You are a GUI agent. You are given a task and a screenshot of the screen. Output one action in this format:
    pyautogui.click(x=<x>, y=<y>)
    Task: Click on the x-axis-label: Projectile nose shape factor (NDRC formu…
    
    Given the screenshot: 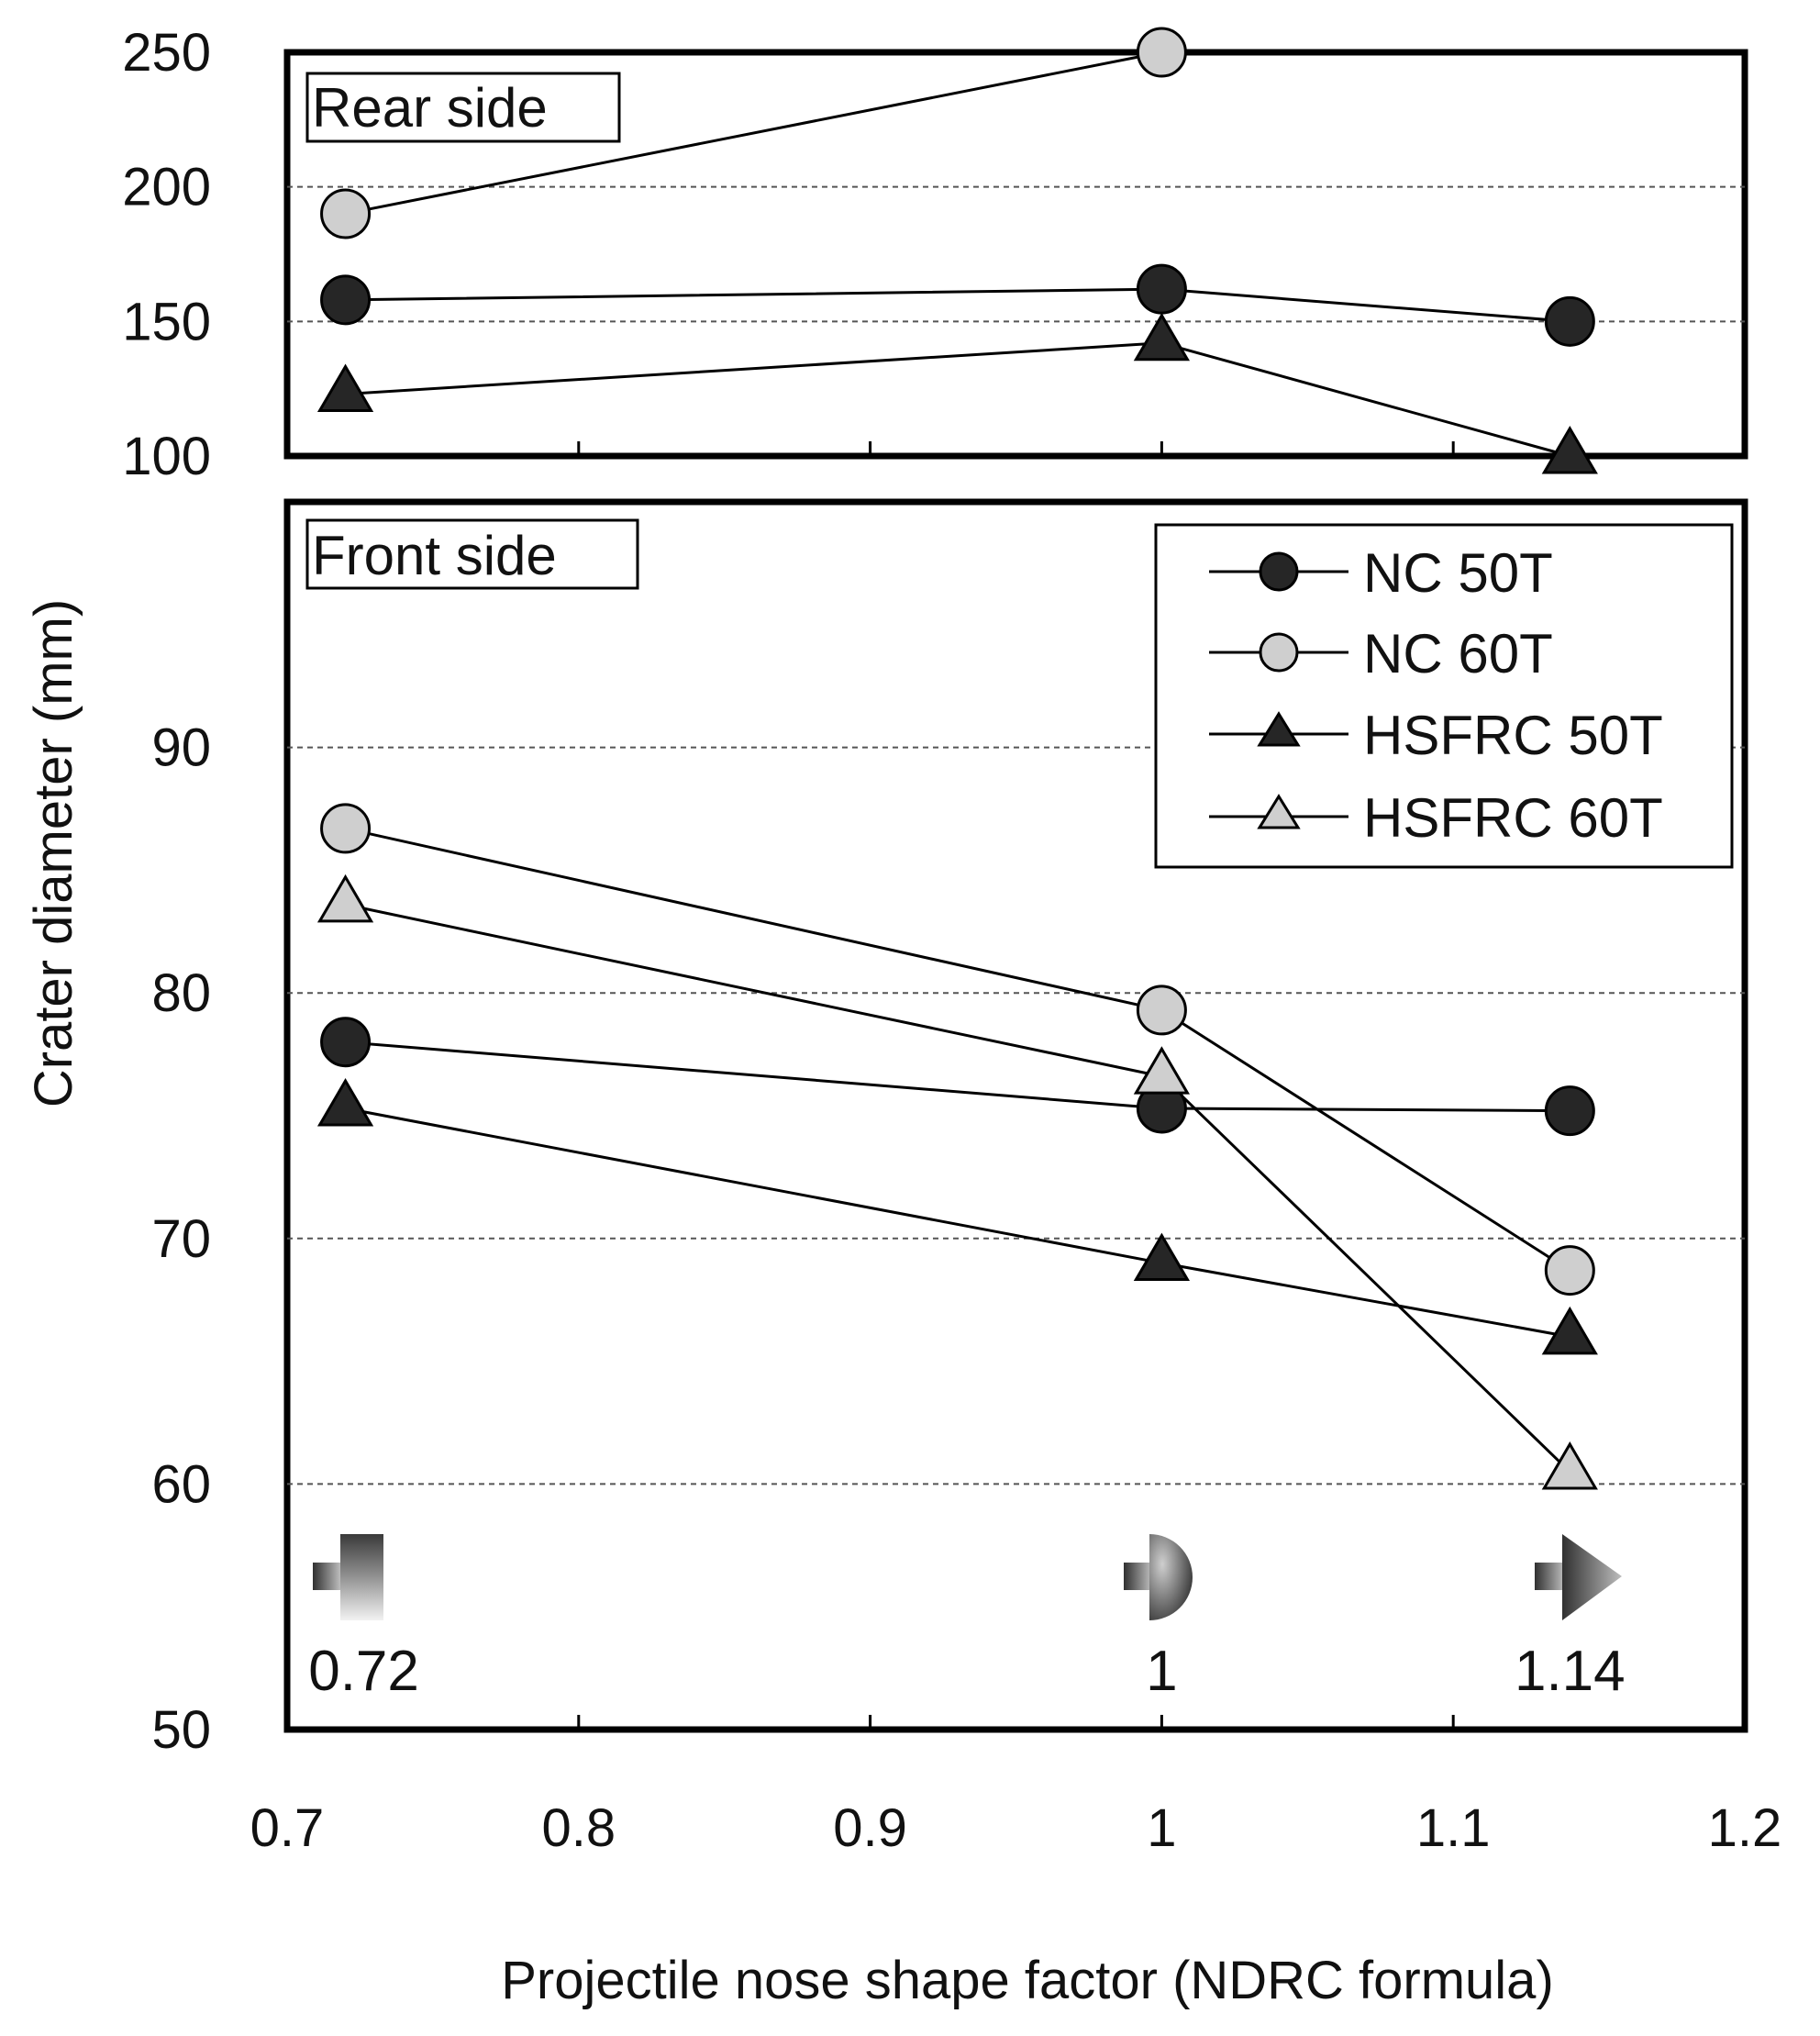 What is the action you would take?
    pyautogui.click(x=1027, y=1980)
    